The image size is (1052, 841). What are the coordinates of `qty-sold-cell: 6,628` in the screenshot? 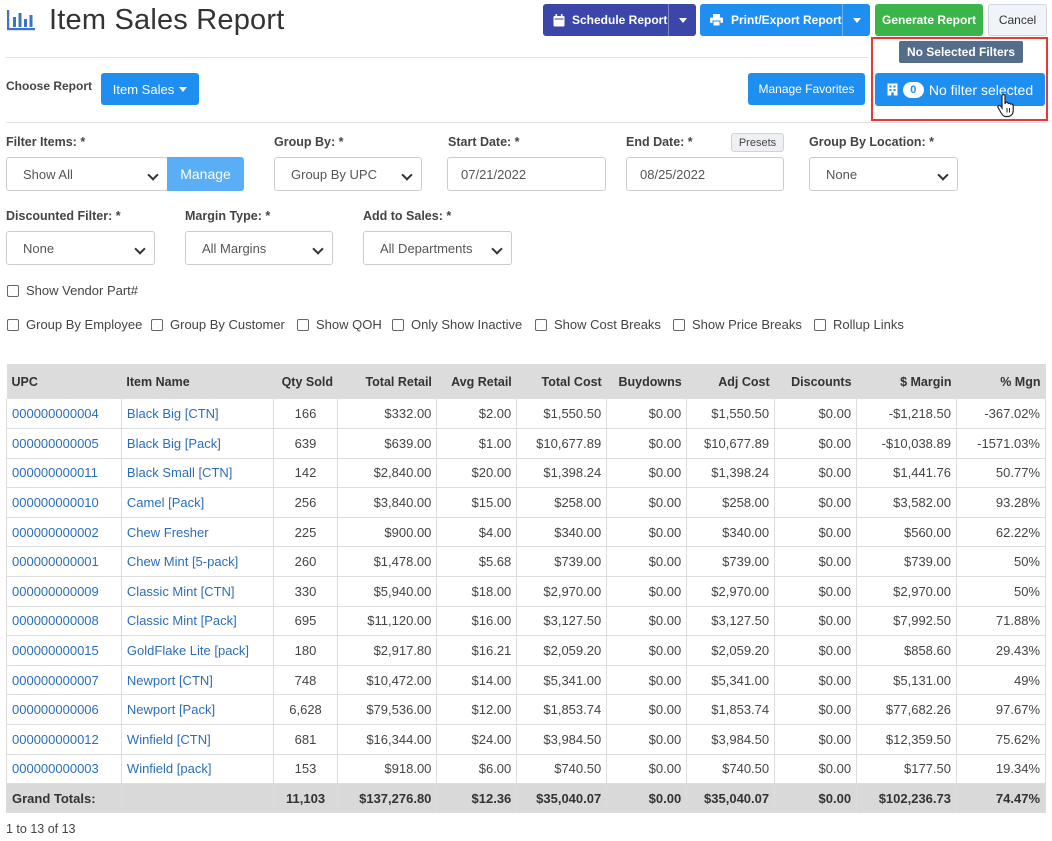 It's located at (306, 710).